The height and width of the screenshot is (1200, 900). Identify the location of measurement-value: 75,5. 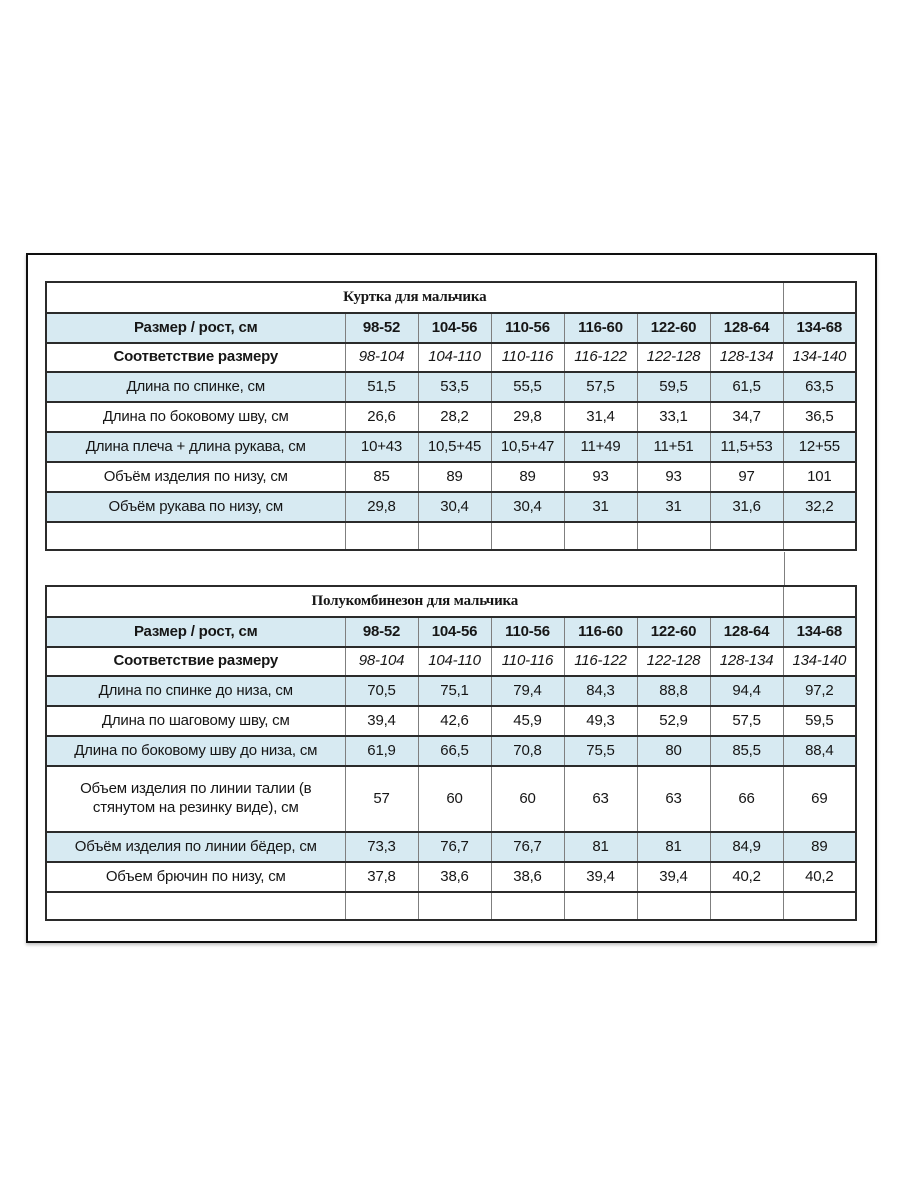
(600, 751).